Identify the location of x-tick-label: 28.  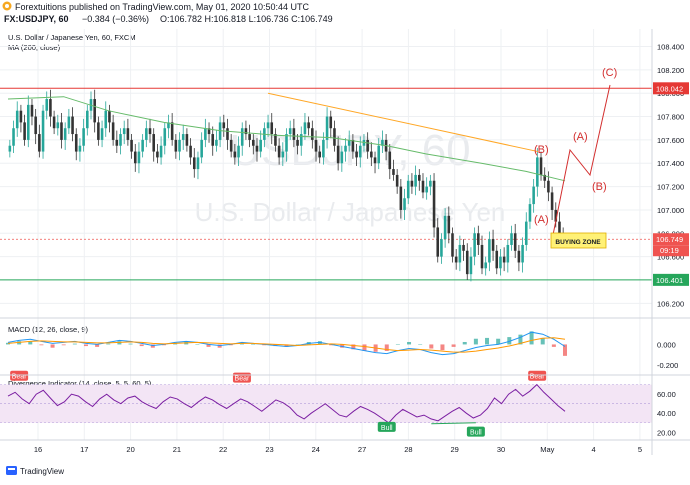
(408, 449).